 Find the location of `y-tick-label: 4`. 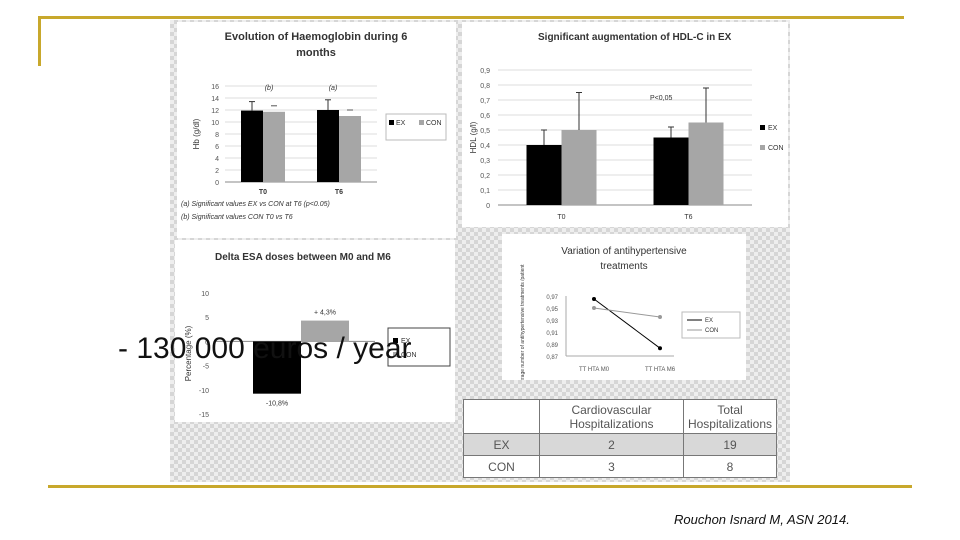

y-tick-label: 4 is located at coordinates (217, 159).